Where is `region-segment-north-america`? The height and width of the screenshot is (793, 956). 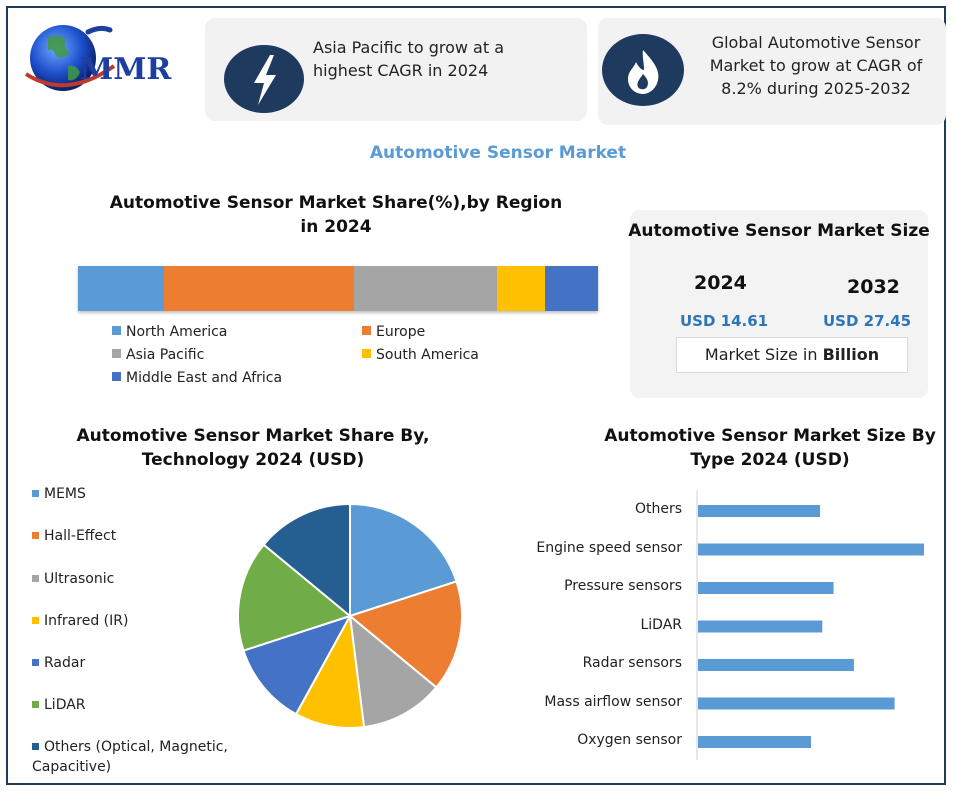 region-segment-north-america is located at coordinates (121, 288).